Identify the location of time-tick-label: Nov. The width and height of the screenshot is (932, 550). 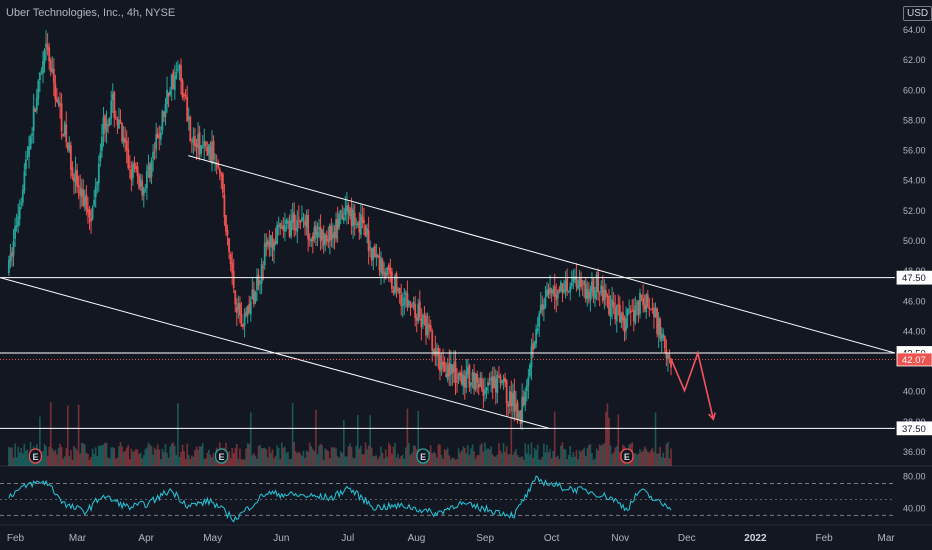
(620, 538).